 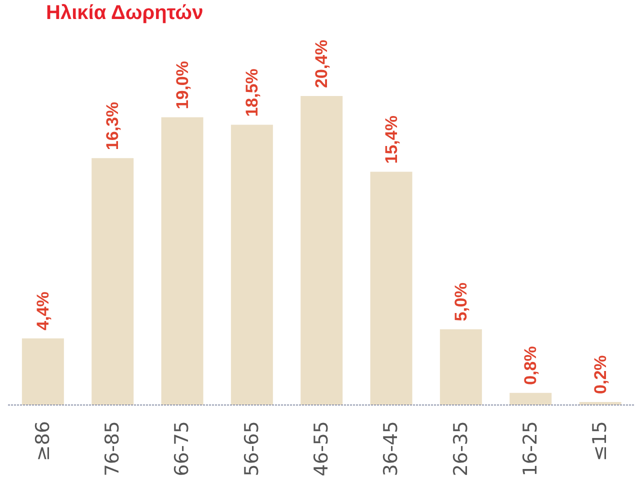 I want to click on x-tick-label: 66-75, so click(x=182, y=448).